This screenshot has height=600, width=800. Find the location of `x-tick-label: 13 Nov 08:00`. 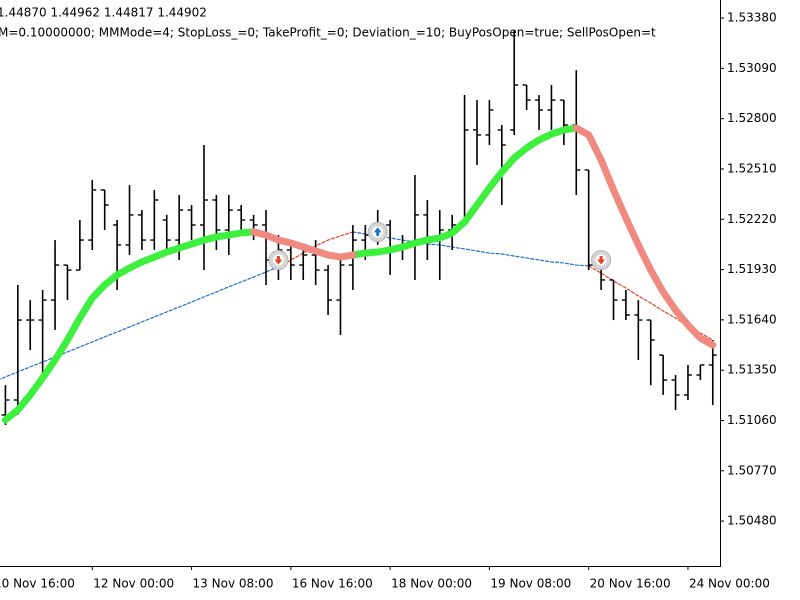

x-tick-label: 13 Nov 08:00 is located at coordinates (233, 584).